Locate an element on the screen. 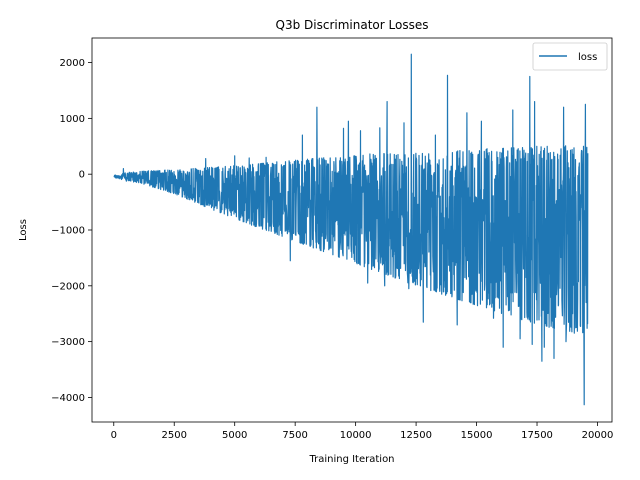 The height and width of the screenshot is (480, 640). x-tick-label: 2500 is located at coordinates (174, 435).